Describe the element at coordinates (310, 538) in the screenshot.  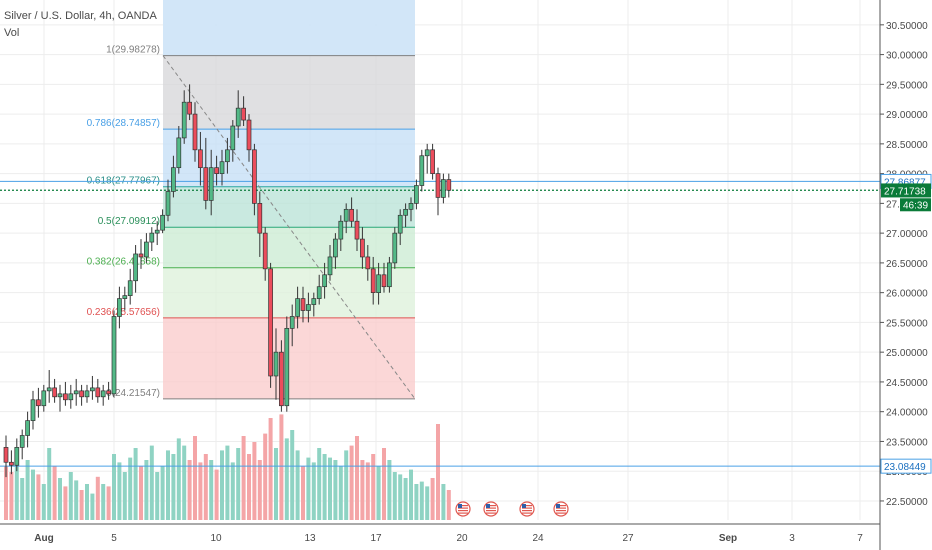
I see `time-tick-label: 13` at that location.